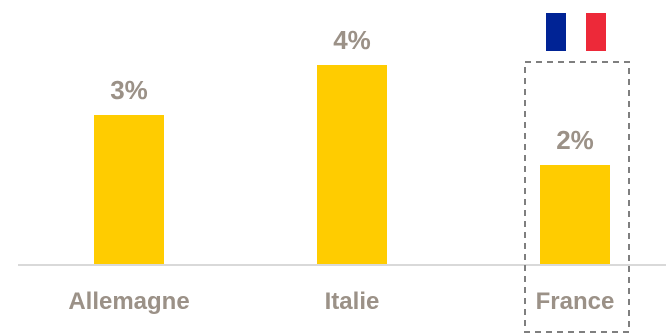 The image size is (666, 334). Describe the element at coordinates (129, 190) in the screenshot. I see `bar-allemagne` at that location.